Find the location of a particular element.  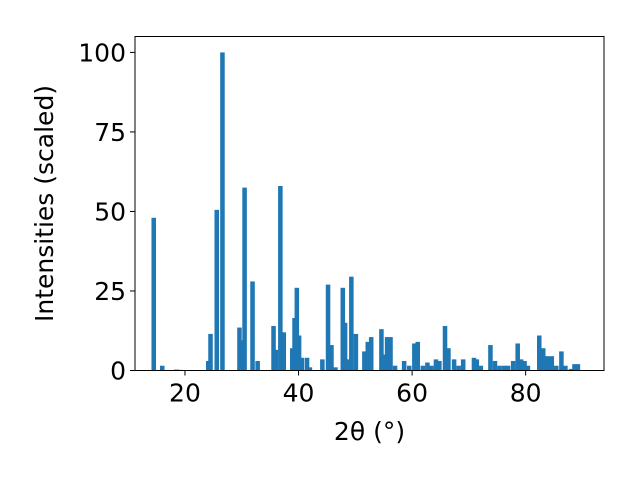

y-tick-label: 50 is located at coordinates (110, 211).